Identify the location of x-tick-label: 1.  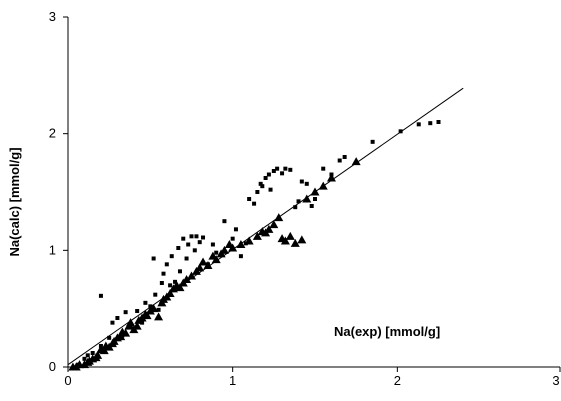
(232, 380).